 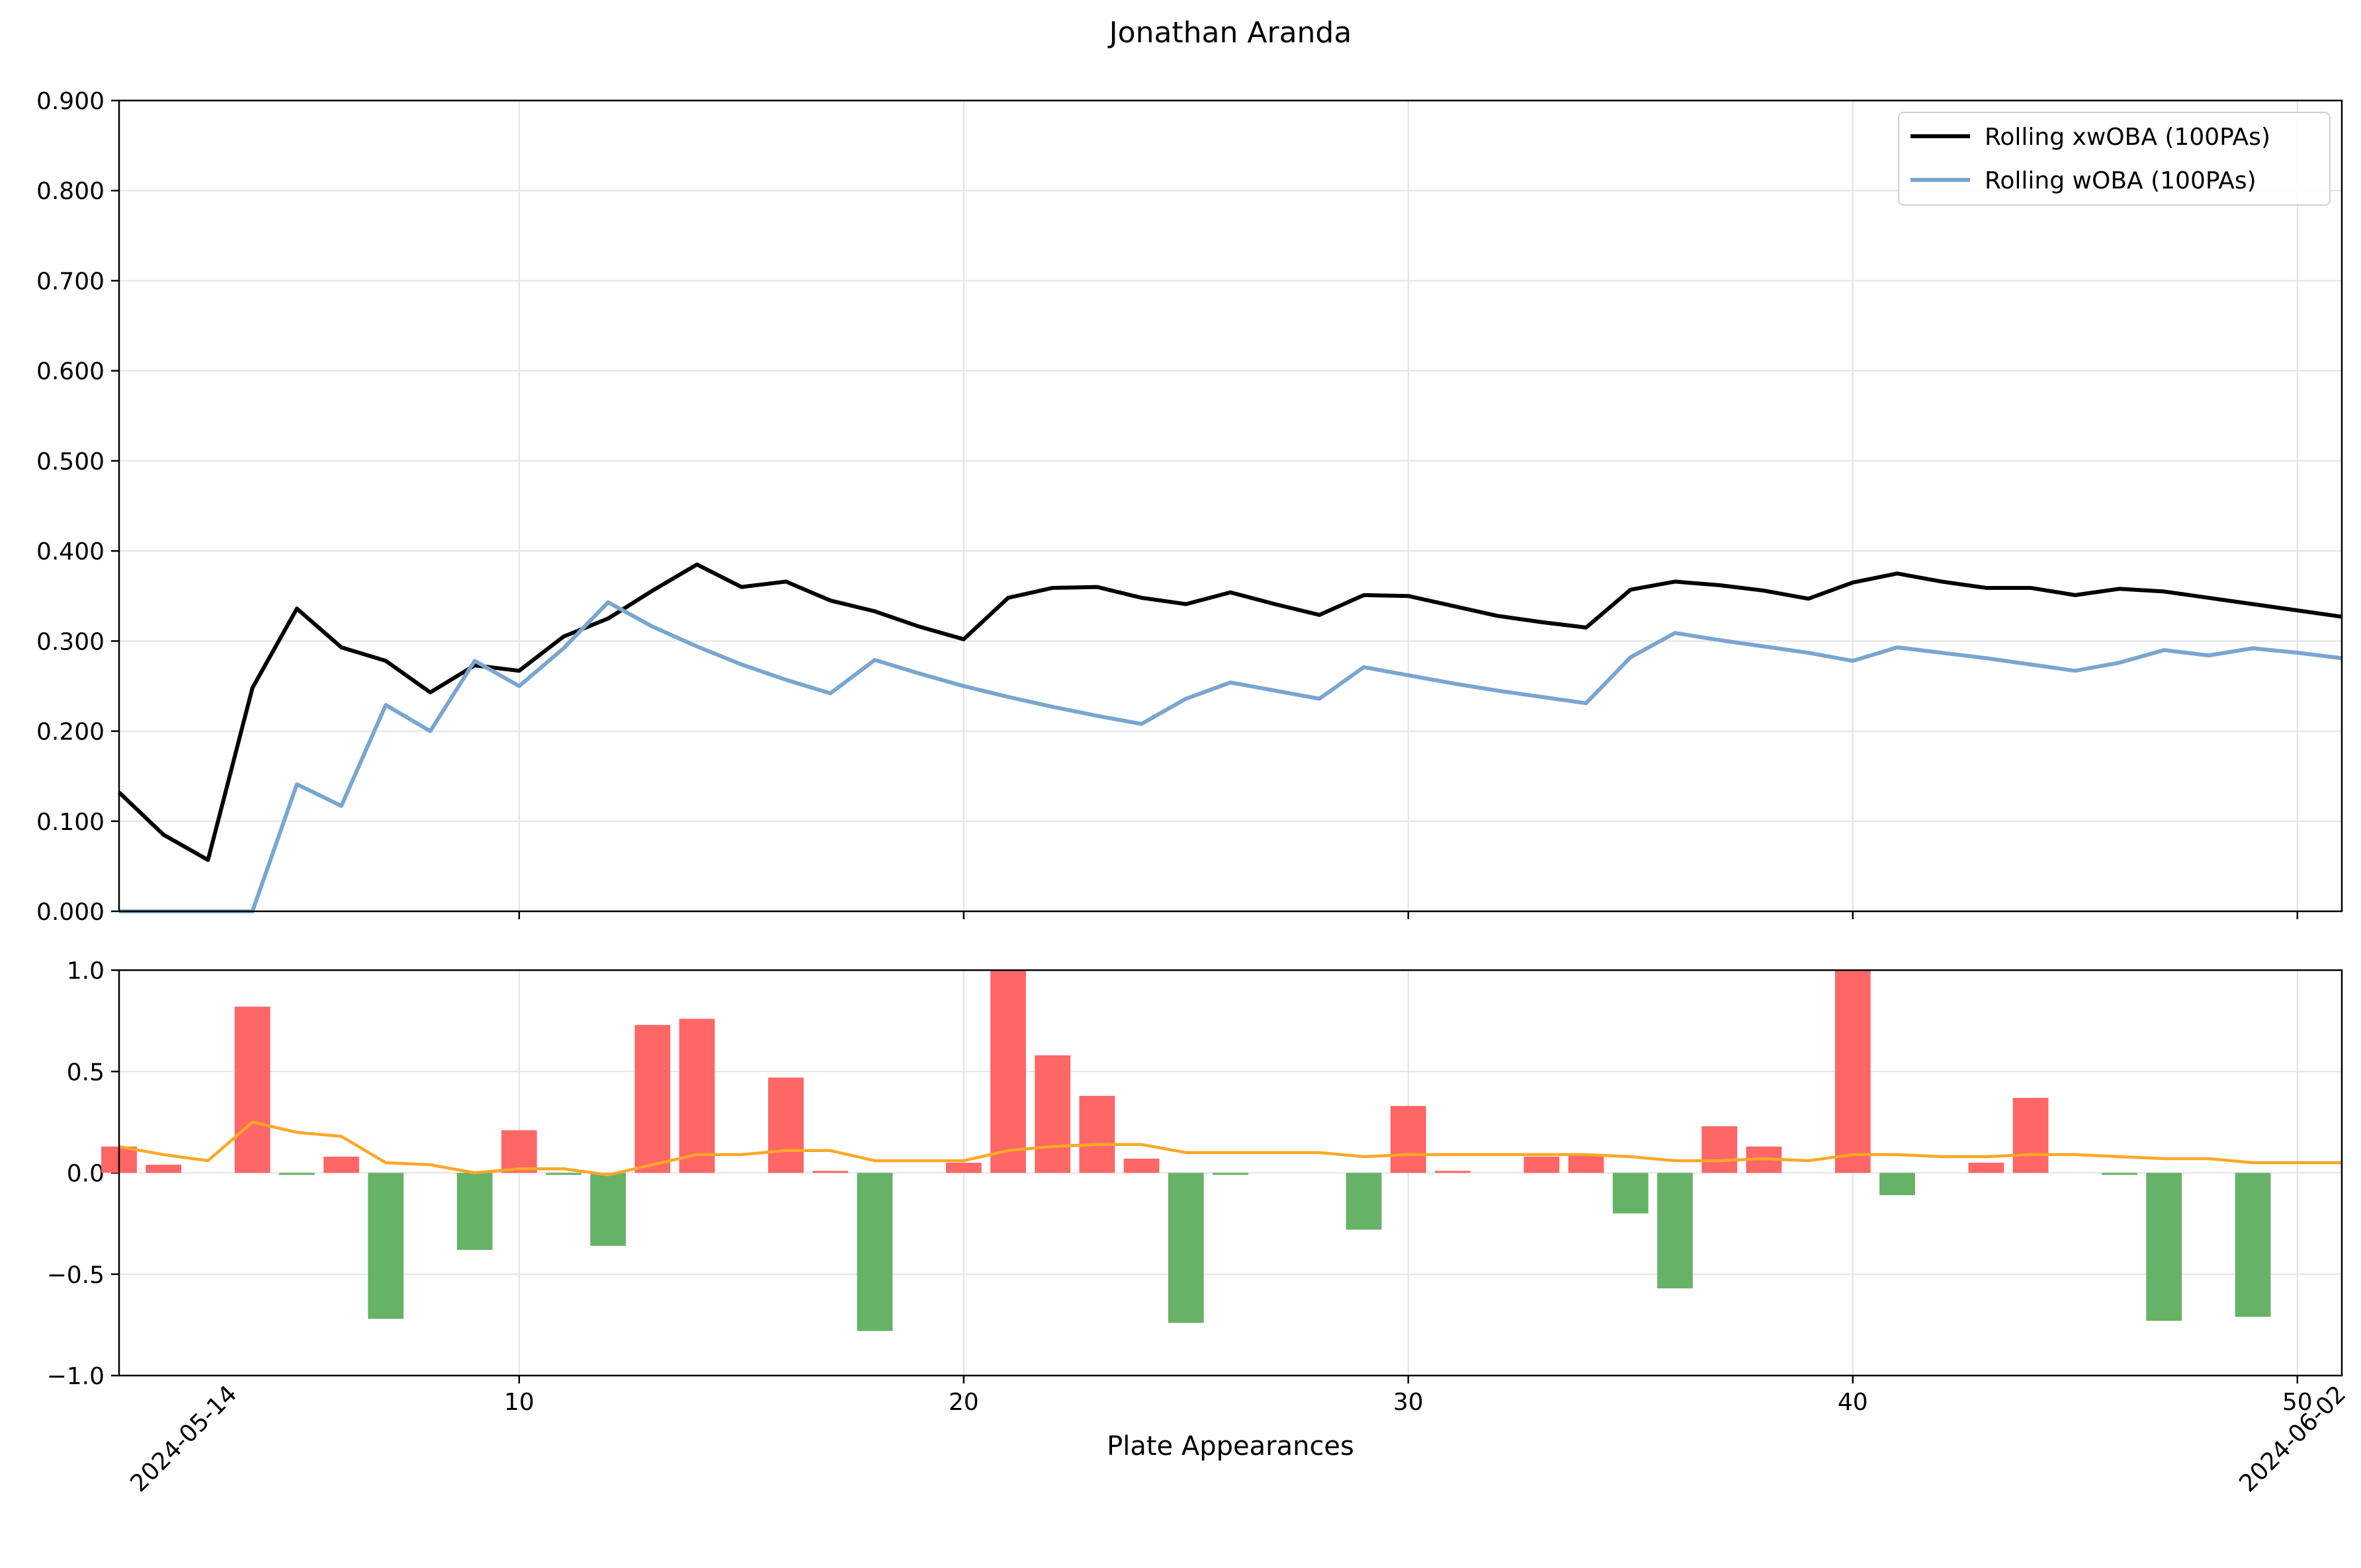 I want to click on bottom-x-tick-label: 30, so click(x=1408, y=1402).